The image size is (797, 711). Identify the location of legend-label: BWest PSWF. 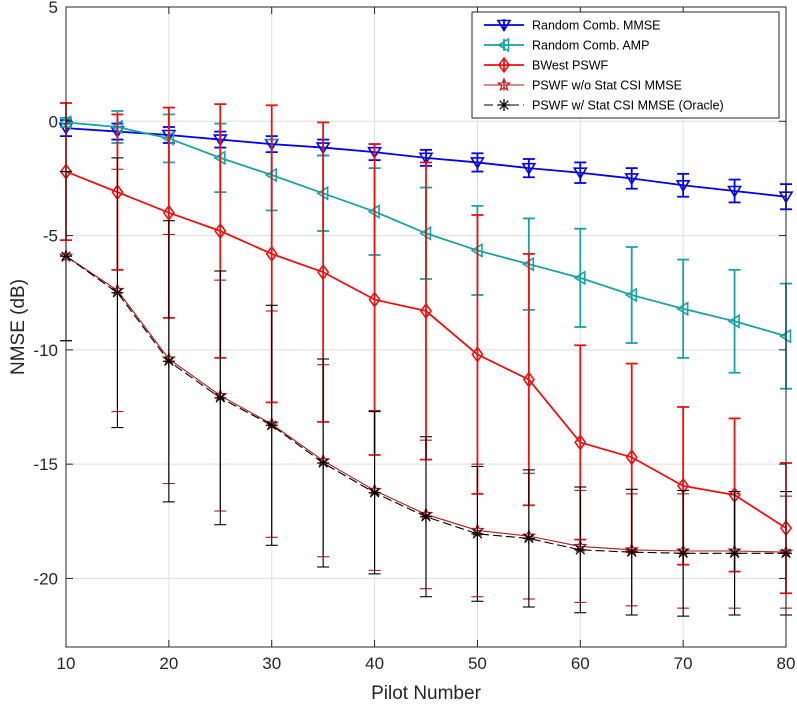
(570, 66).